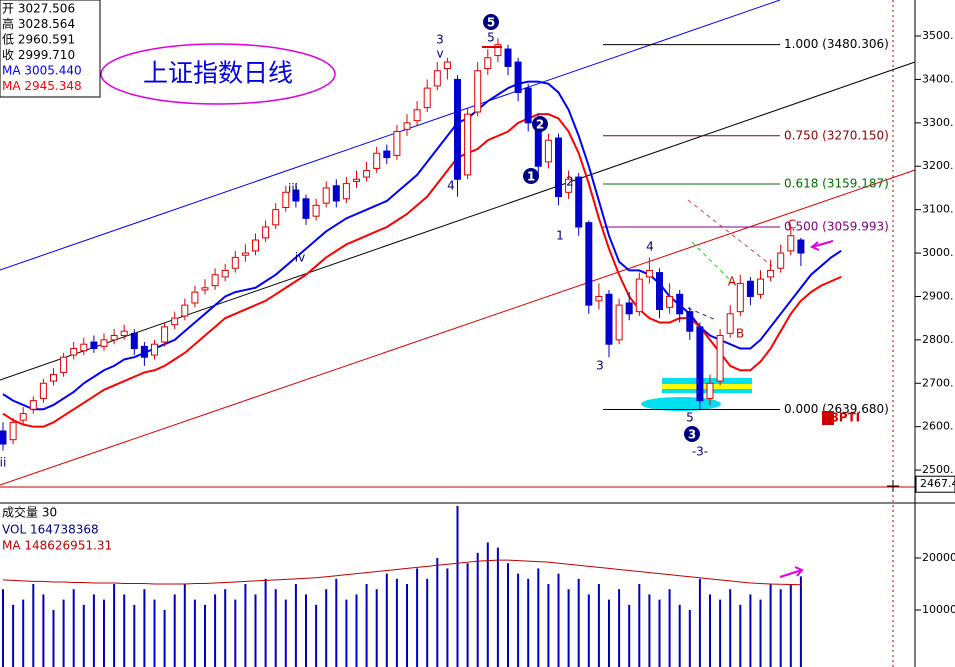  I want to click on y-tick-label: 3200., so click(938, 165).